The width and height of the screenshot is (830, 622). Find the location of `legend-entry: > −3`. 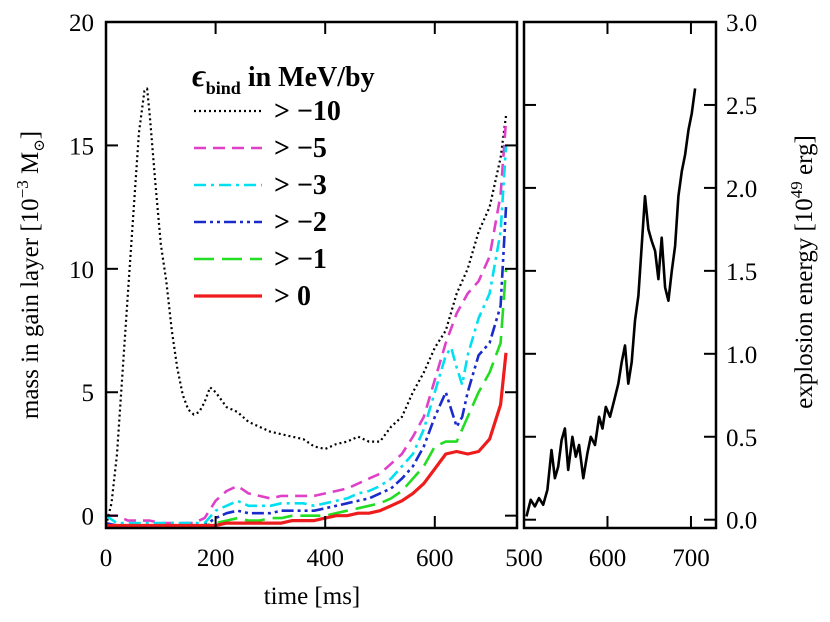

legend-entry: > −3 is located at coordinates (300, 185).